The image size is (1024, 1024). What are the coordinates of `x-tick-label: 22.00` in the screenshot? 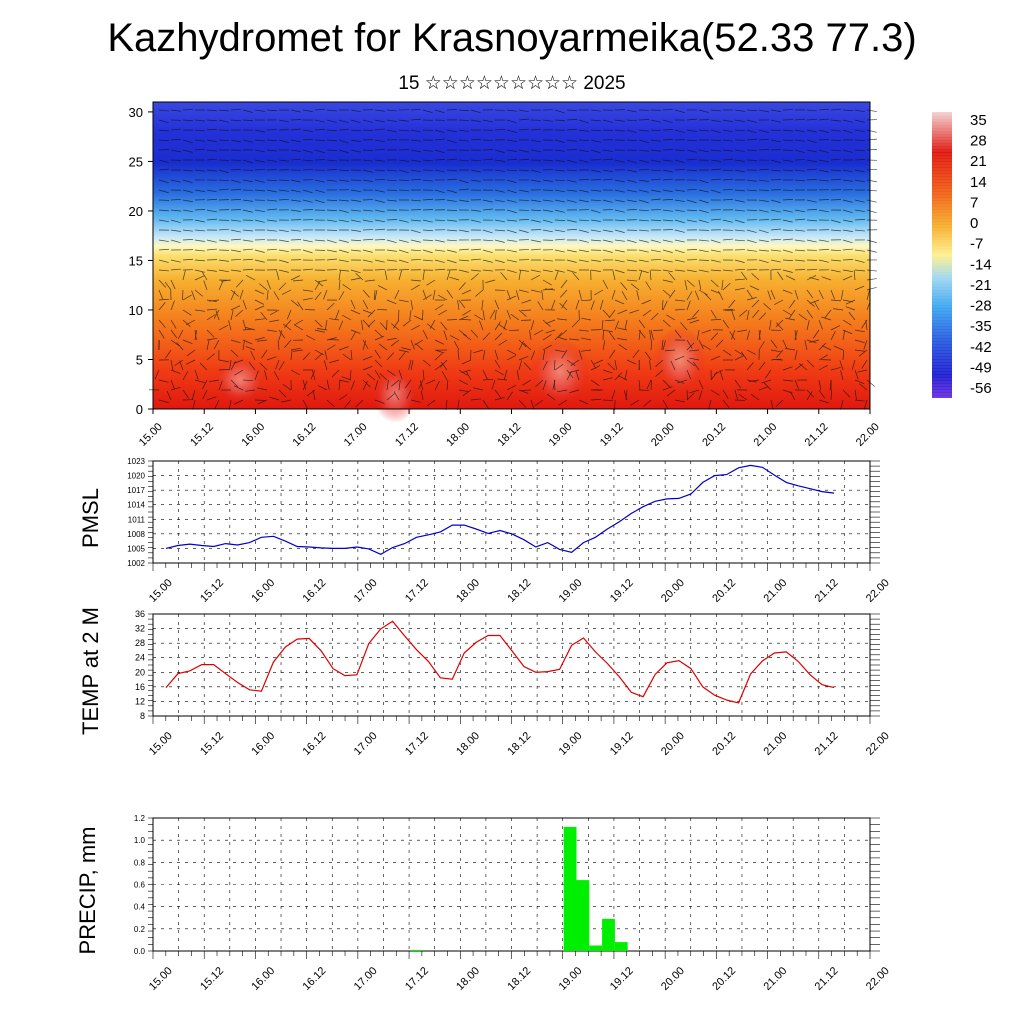 It's located at (878, 979).